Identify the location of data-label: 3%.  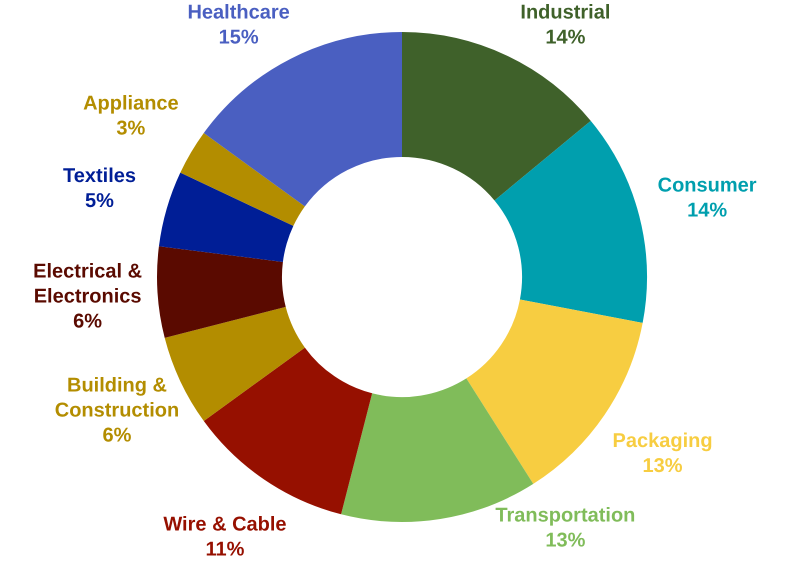
(131, 129).